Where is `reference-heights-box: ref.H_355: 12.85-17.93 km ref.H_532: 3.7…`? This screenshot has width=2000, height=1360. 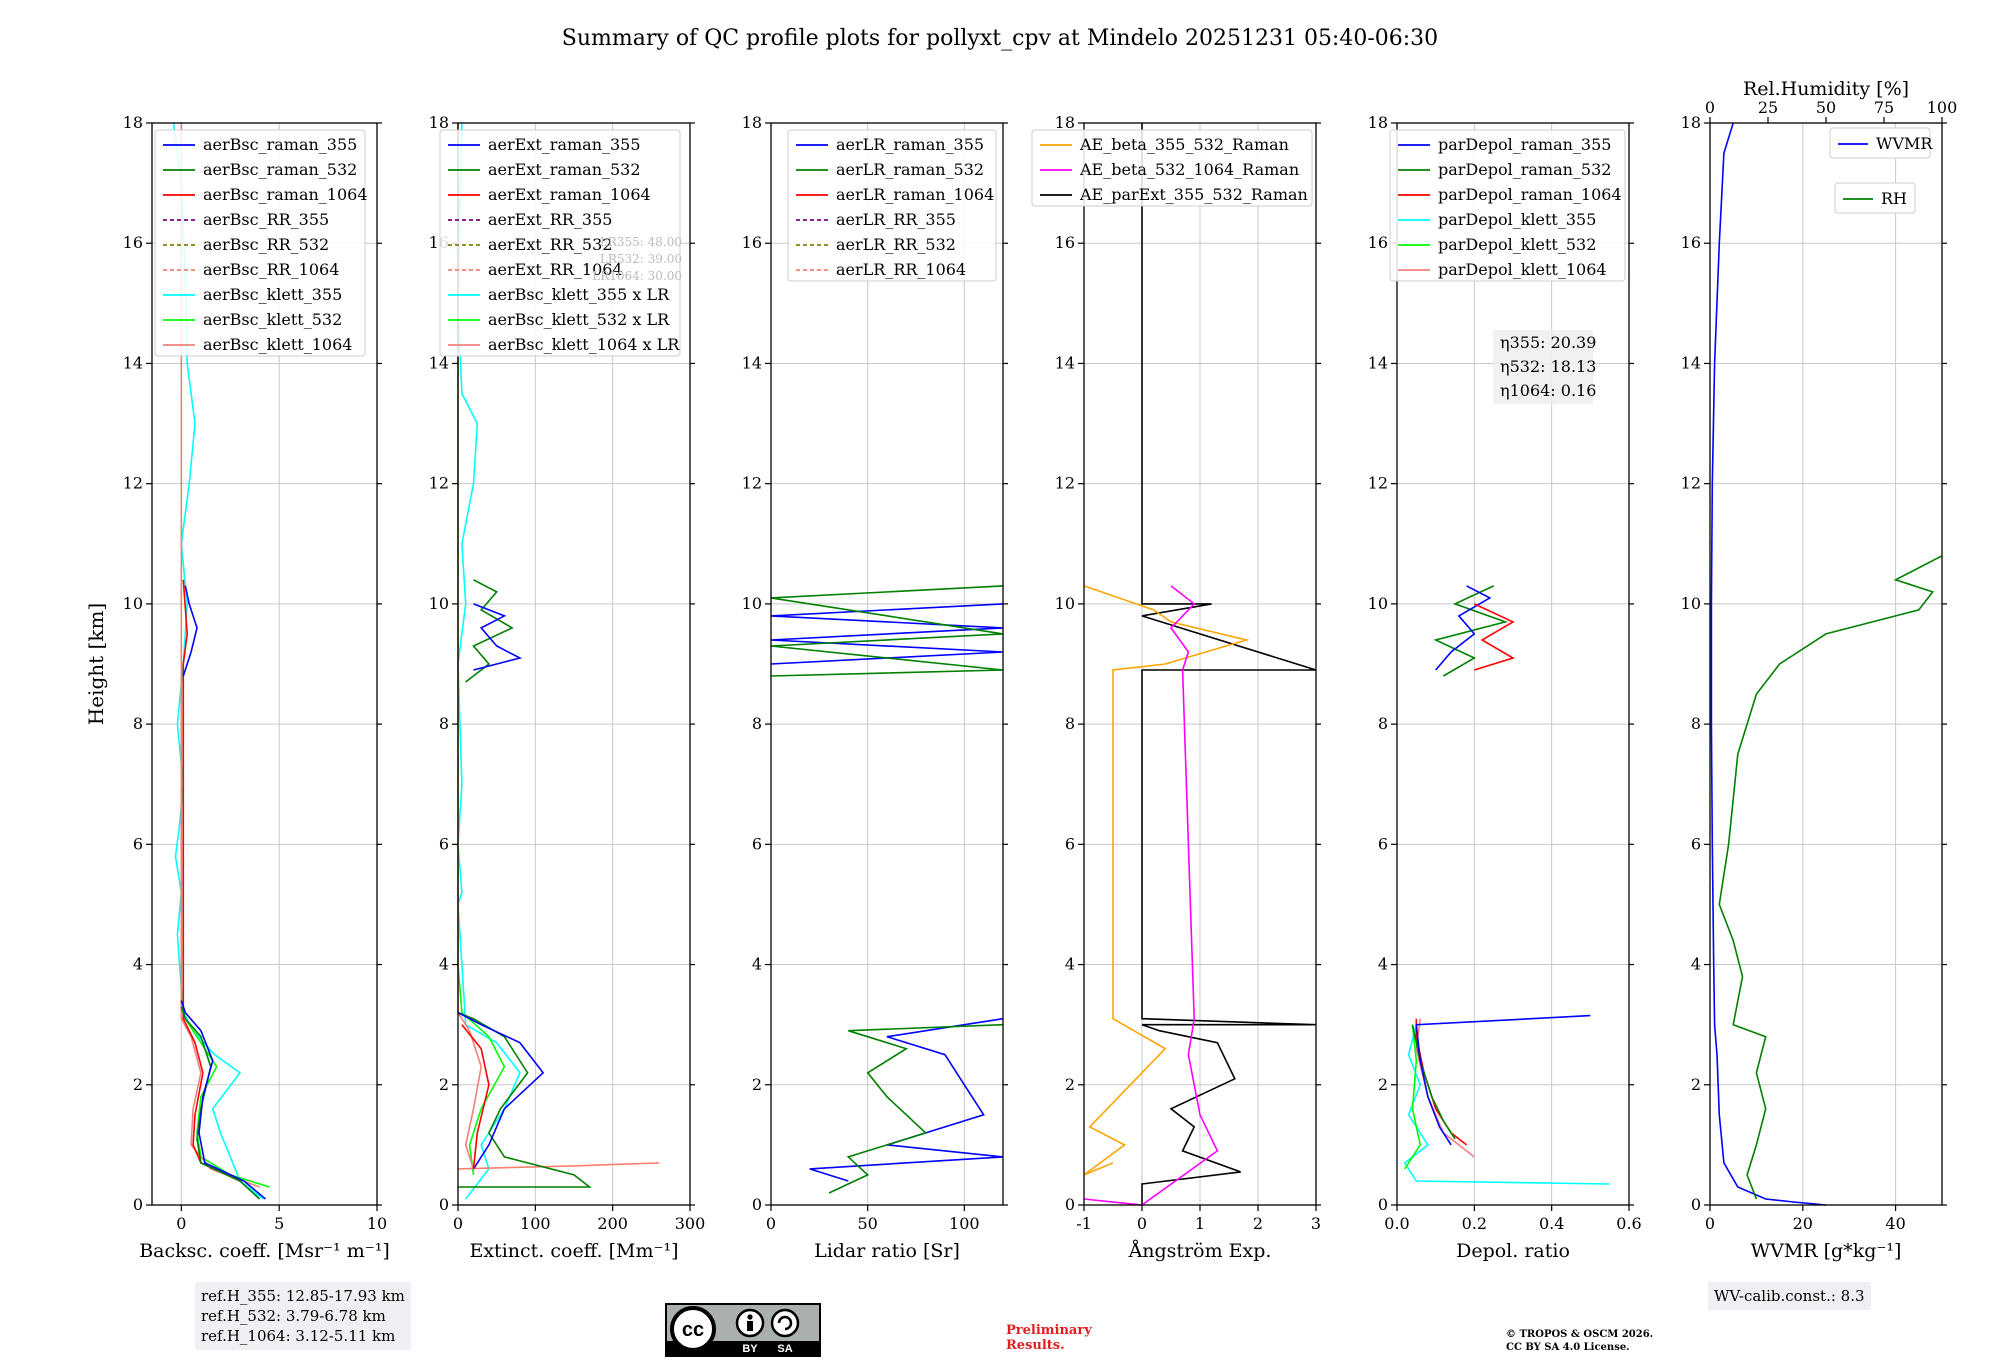
reference-heights-box: ref.H_355: 12.85-17.93 km ref.H_532: 3.7… is located at coordinates (303, 1316).